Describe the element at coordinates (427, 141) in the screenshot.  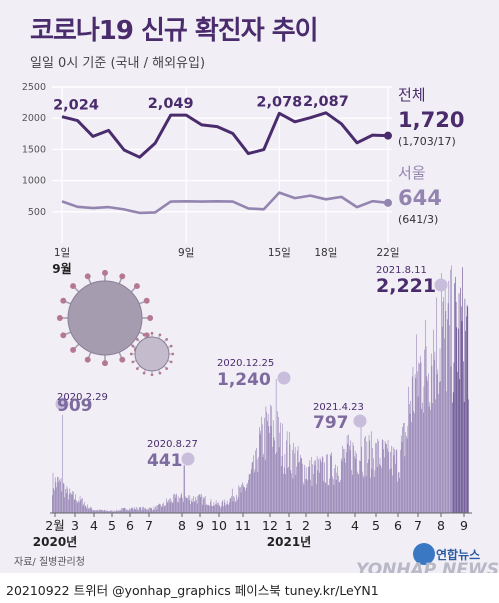
I see `series-detail-total: (1,703/17)` at that location.